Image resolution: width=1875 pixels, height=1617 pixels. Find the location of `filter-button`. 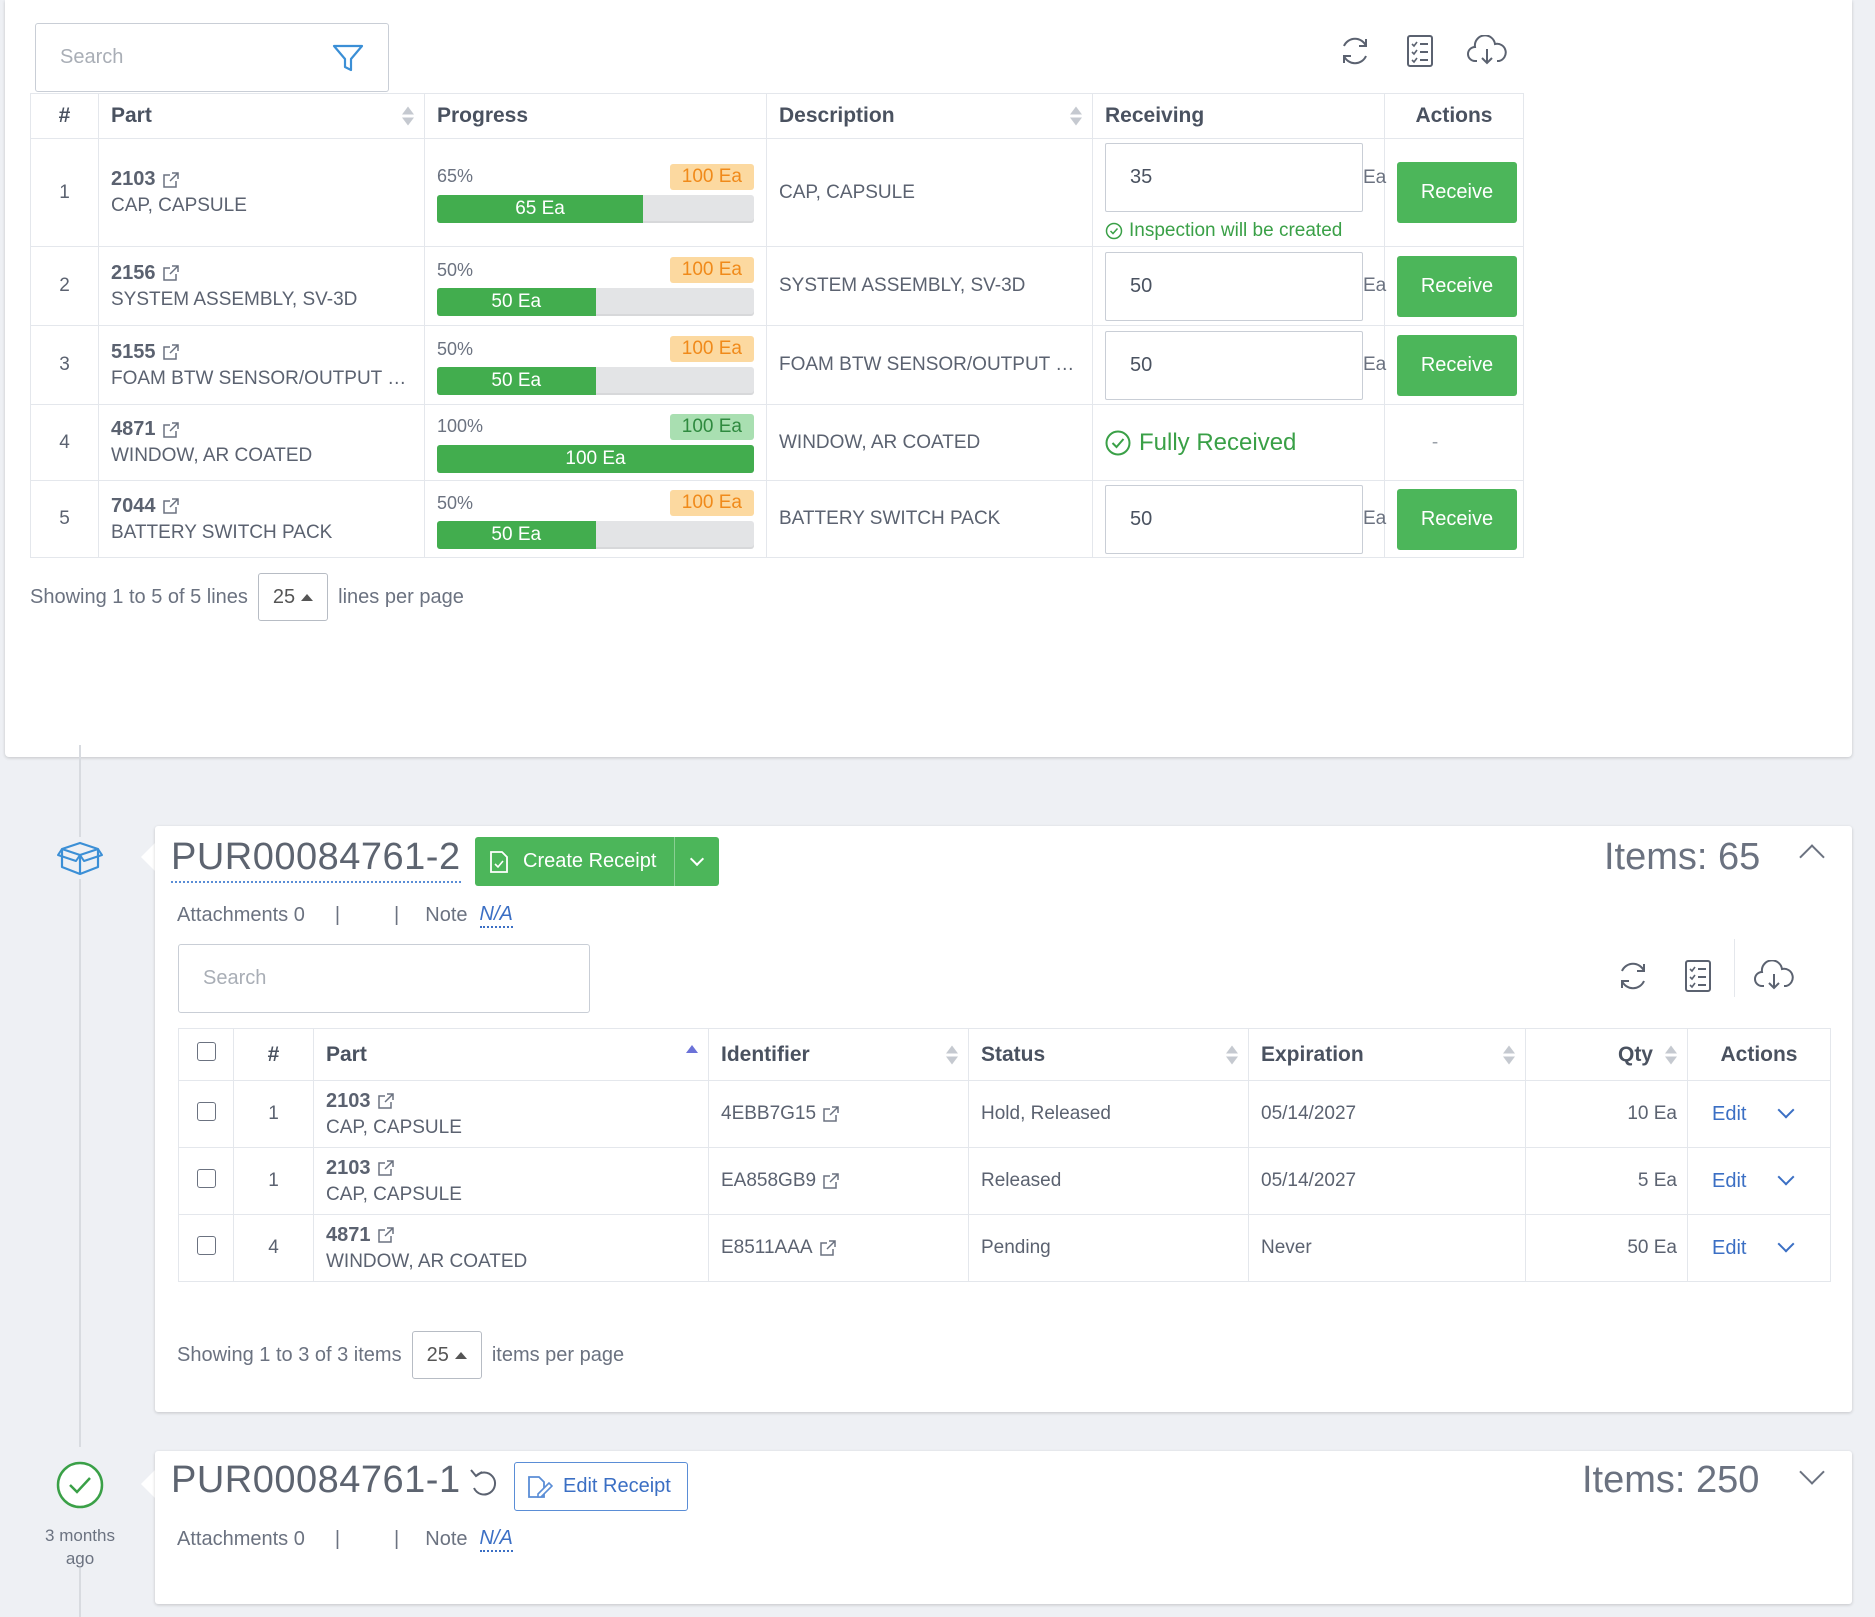

filter-button is located at coordinates (348, 57).